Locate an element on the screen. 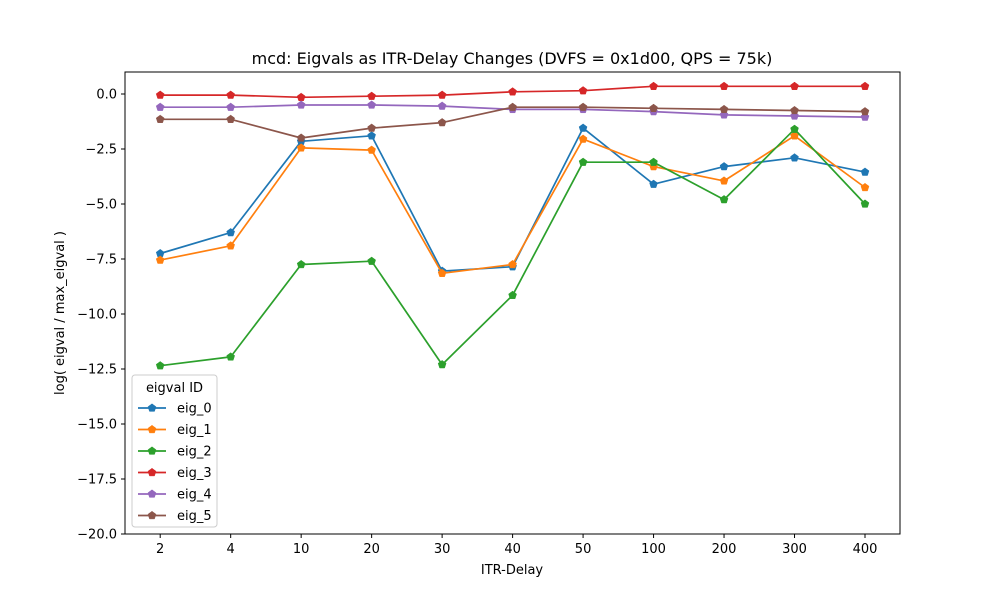 The width and height of the screenshot is (1000, 600). x-tick-label: 100 is located at coordinates (653, 549).